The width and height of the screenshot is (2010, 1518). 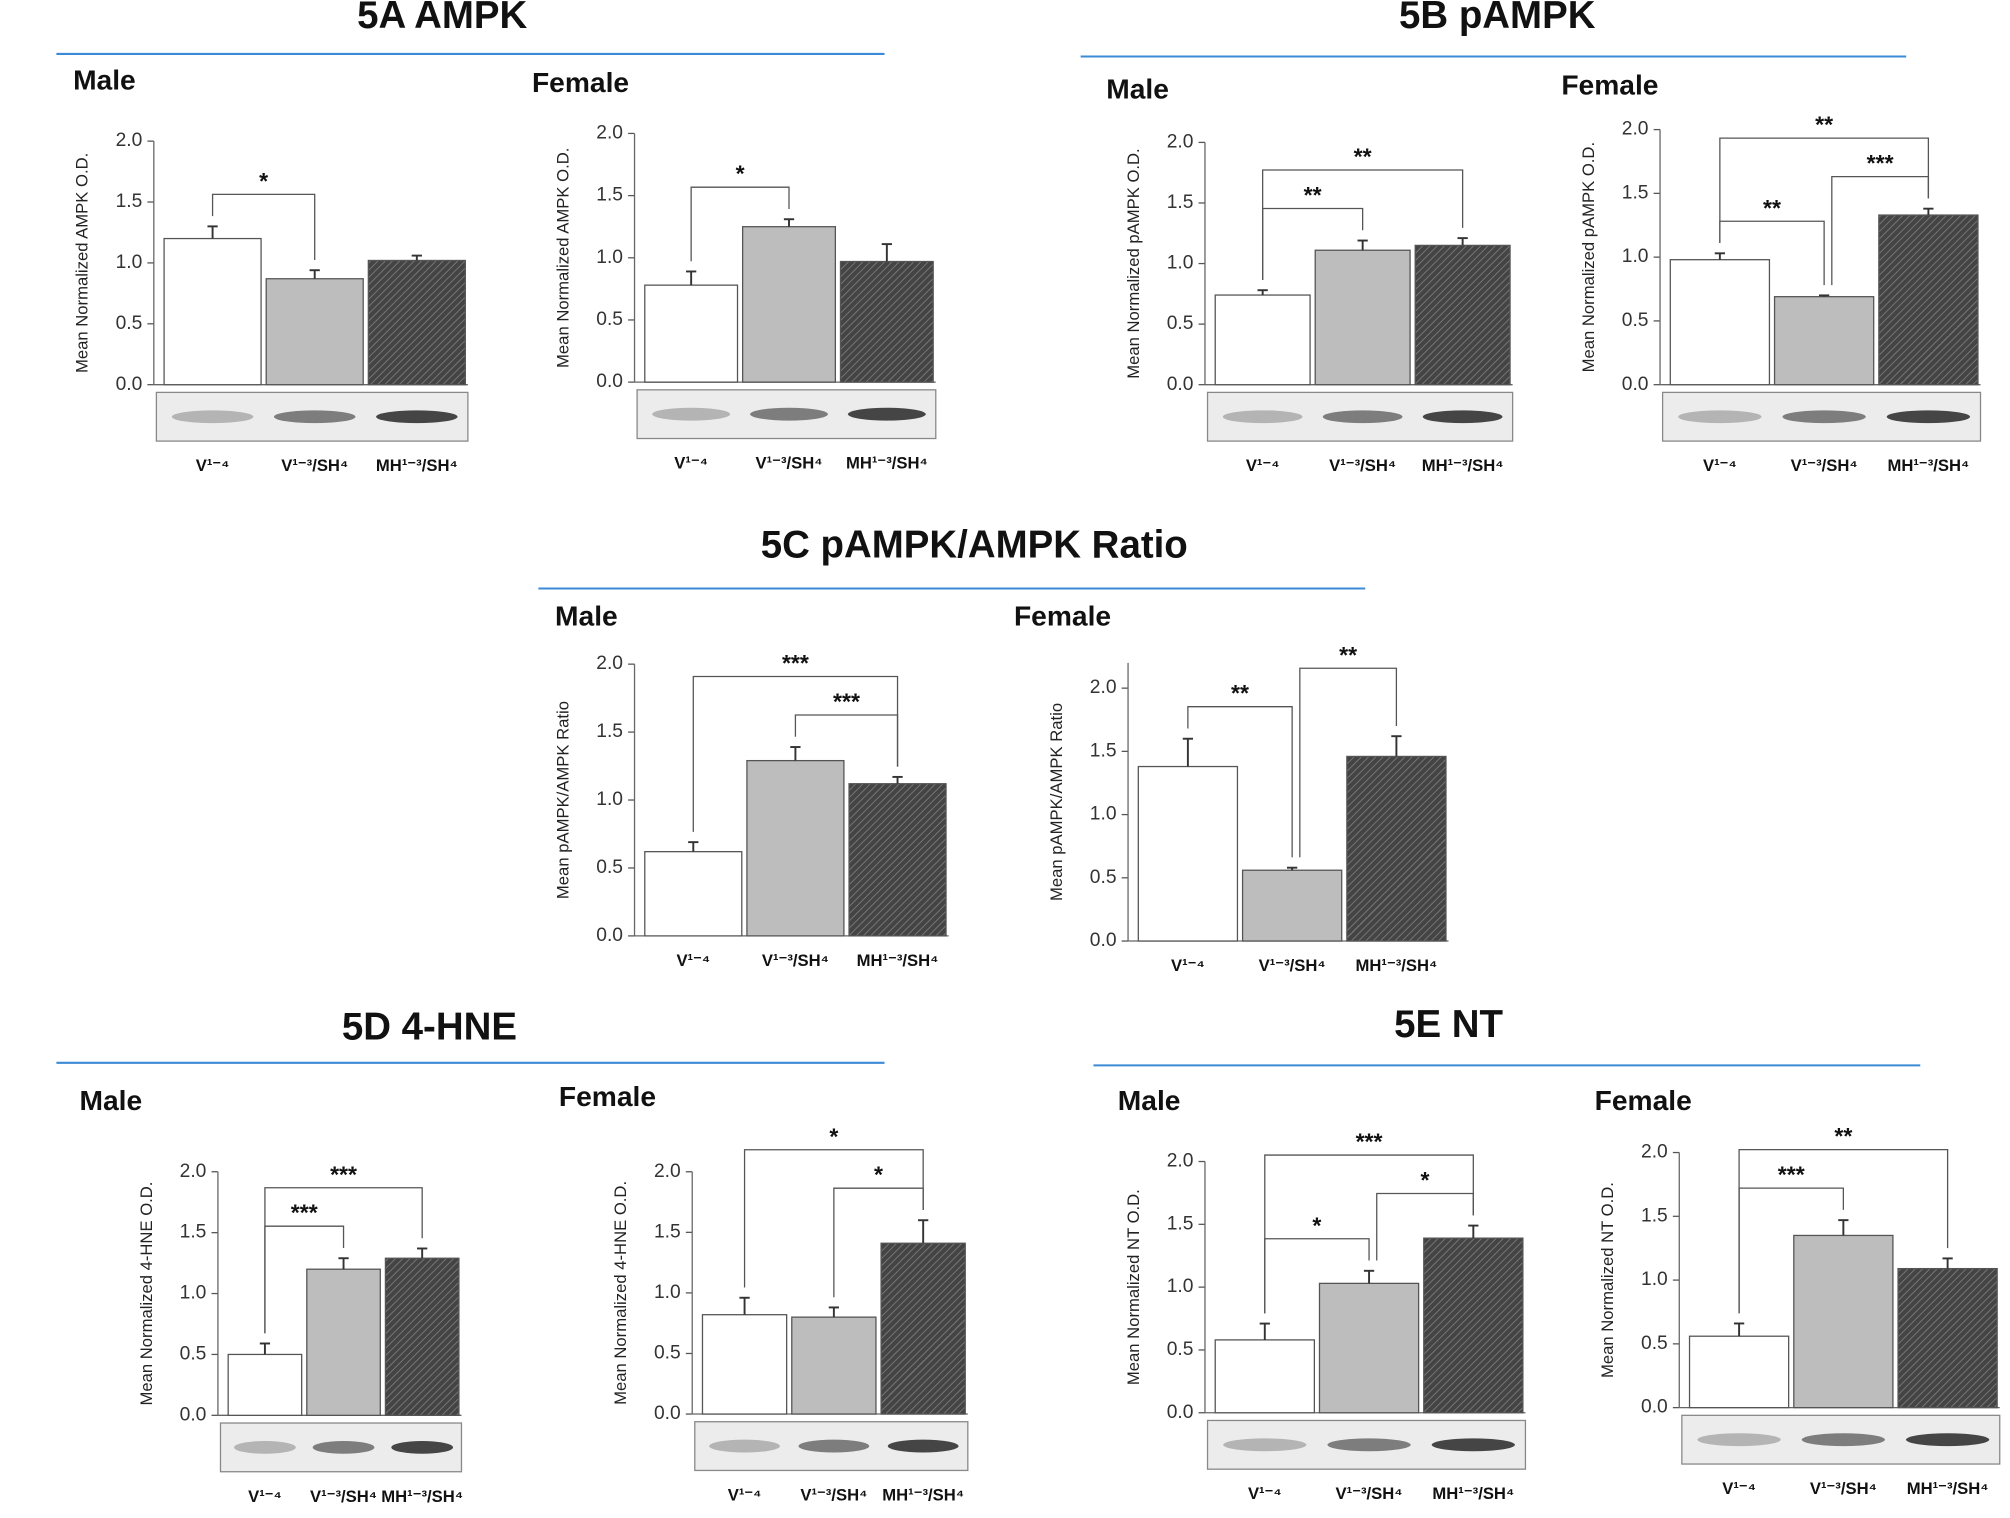 What do you see at coordinates (1497, 18) in the screenshot?
I see `panel-title: 5B pAMPK` at bounding box center [1497, 18].